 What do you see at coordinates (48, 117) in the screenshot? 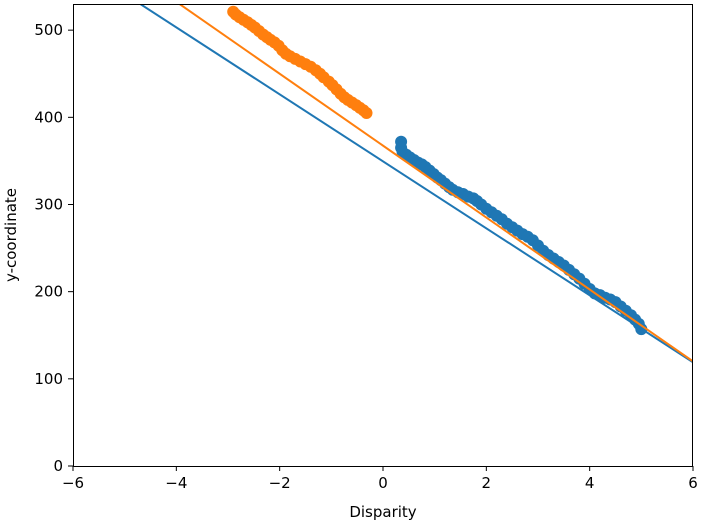
I see `y-tick-label: 400` at bounding box center [48, 117].